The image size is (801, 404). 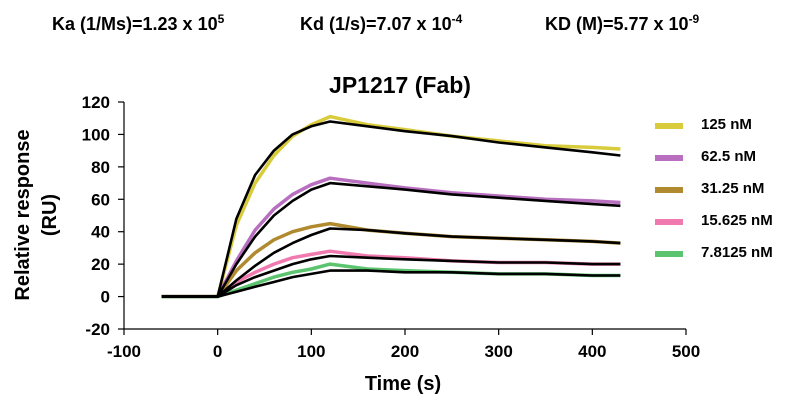 I want to click on y-tick-label: 80, so click(x=100, y=167).